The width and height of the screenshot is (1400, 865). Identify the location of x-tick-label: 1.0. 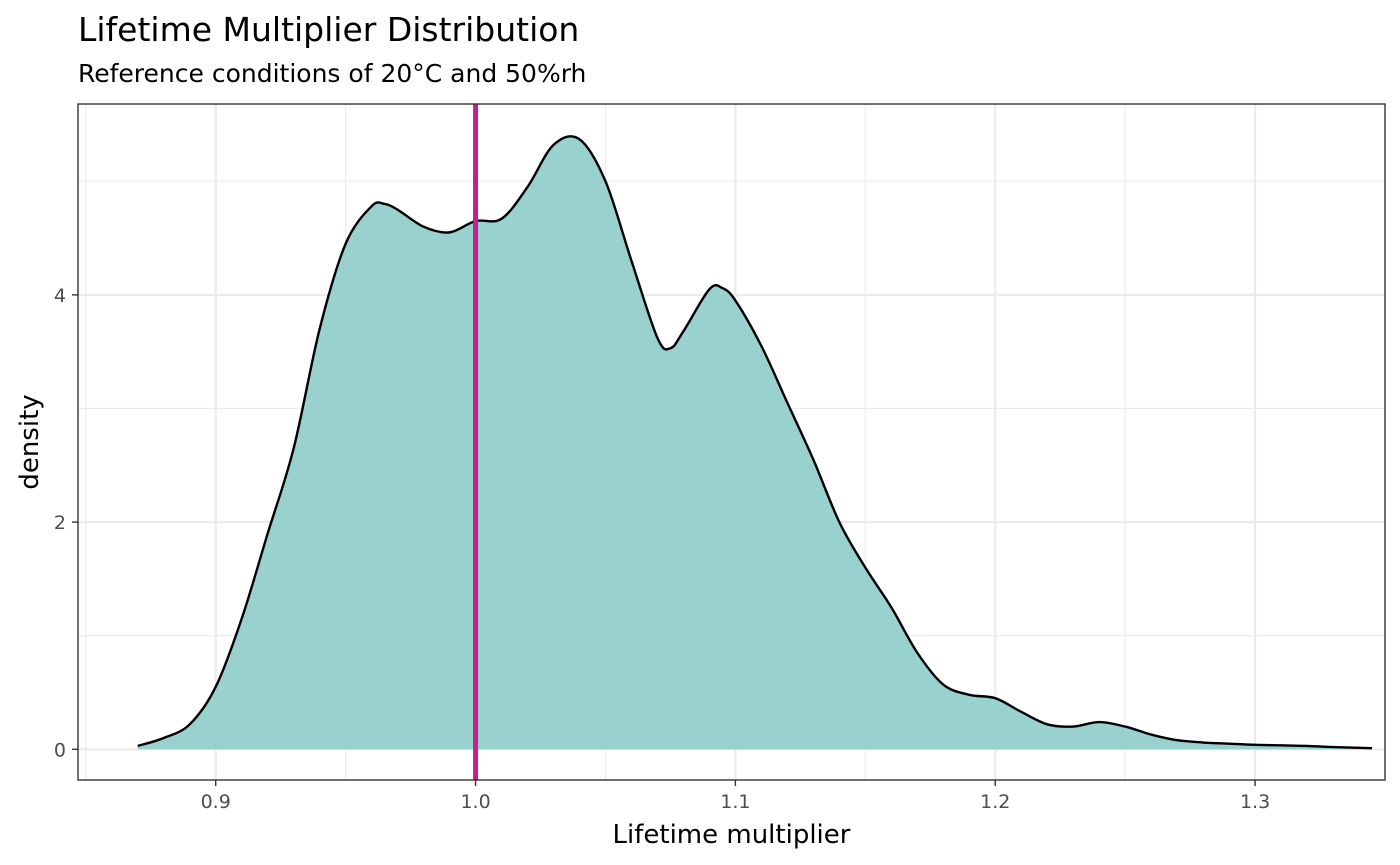
(475, 802).